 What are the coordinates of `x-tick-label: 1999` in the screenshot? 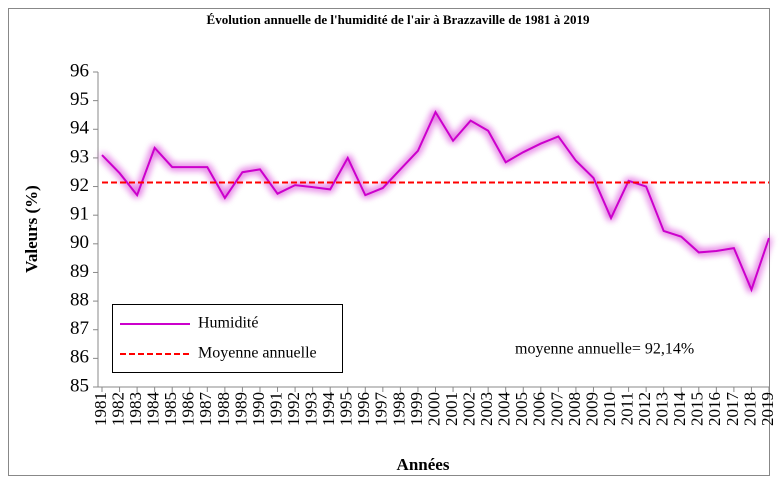 It's located at (416, 409).